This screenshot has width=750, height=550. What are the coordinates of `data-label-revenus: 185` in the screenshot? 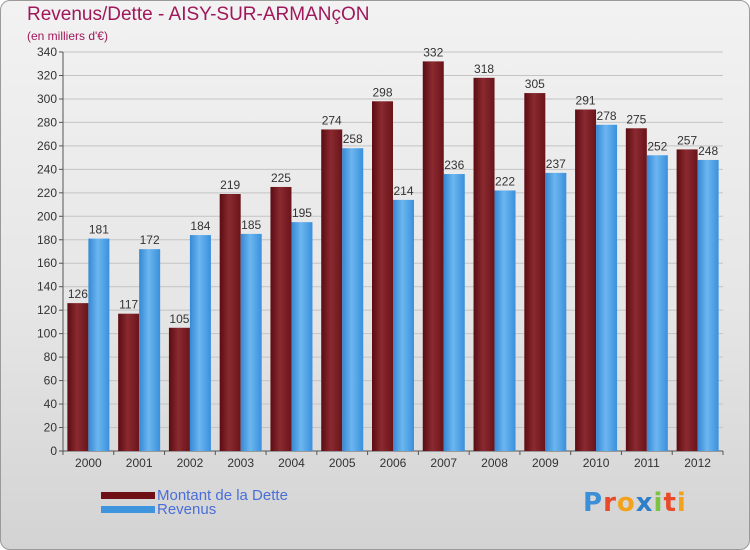 It's located at (251, 225).